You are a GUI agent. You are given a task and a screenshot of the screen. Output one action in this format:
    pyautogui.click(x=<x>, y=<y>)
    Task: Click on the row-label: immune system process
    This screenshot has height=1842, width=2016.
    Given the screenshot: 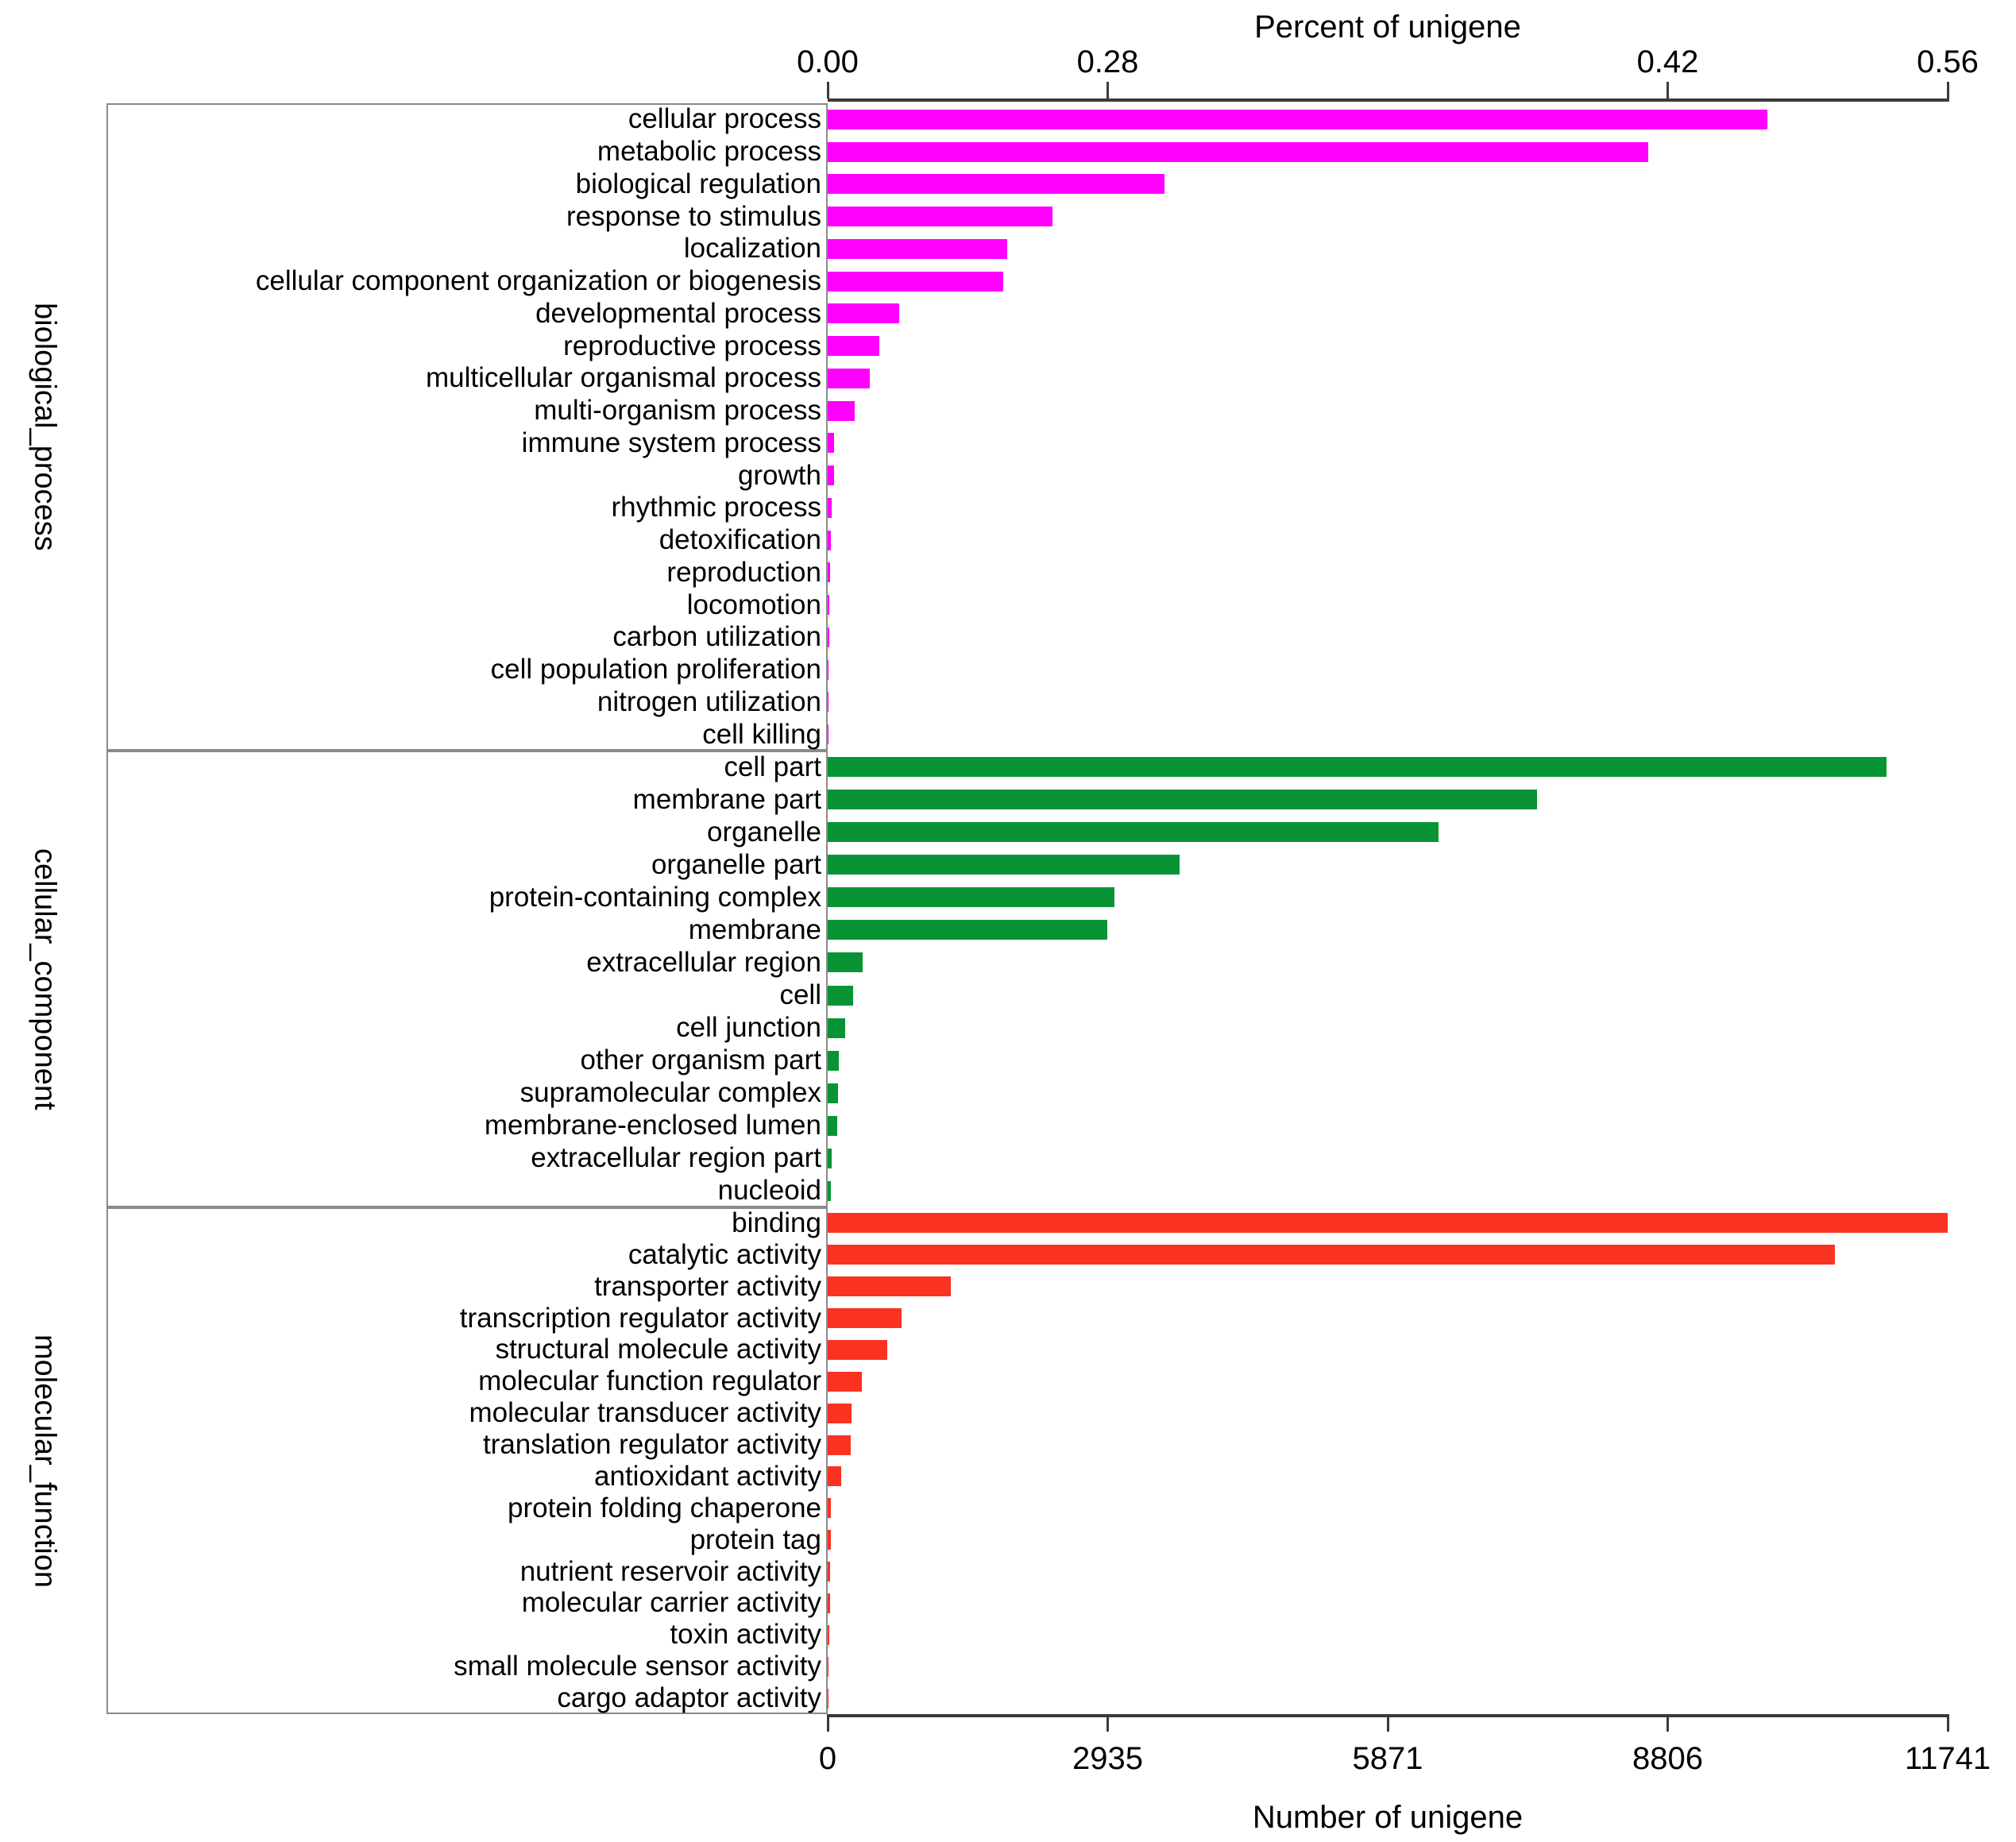 What is the action you would take?
    pyautogui.click(x=671, y=442)
    